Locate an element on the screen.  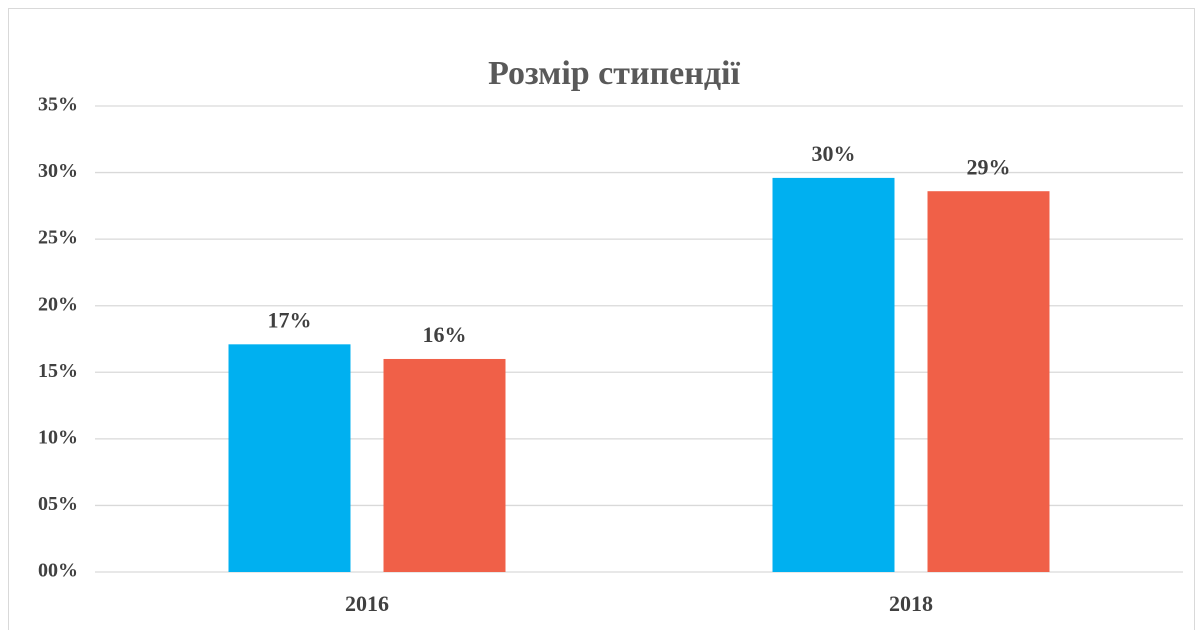
data-label: 29% is located at coordinates (989, 166).